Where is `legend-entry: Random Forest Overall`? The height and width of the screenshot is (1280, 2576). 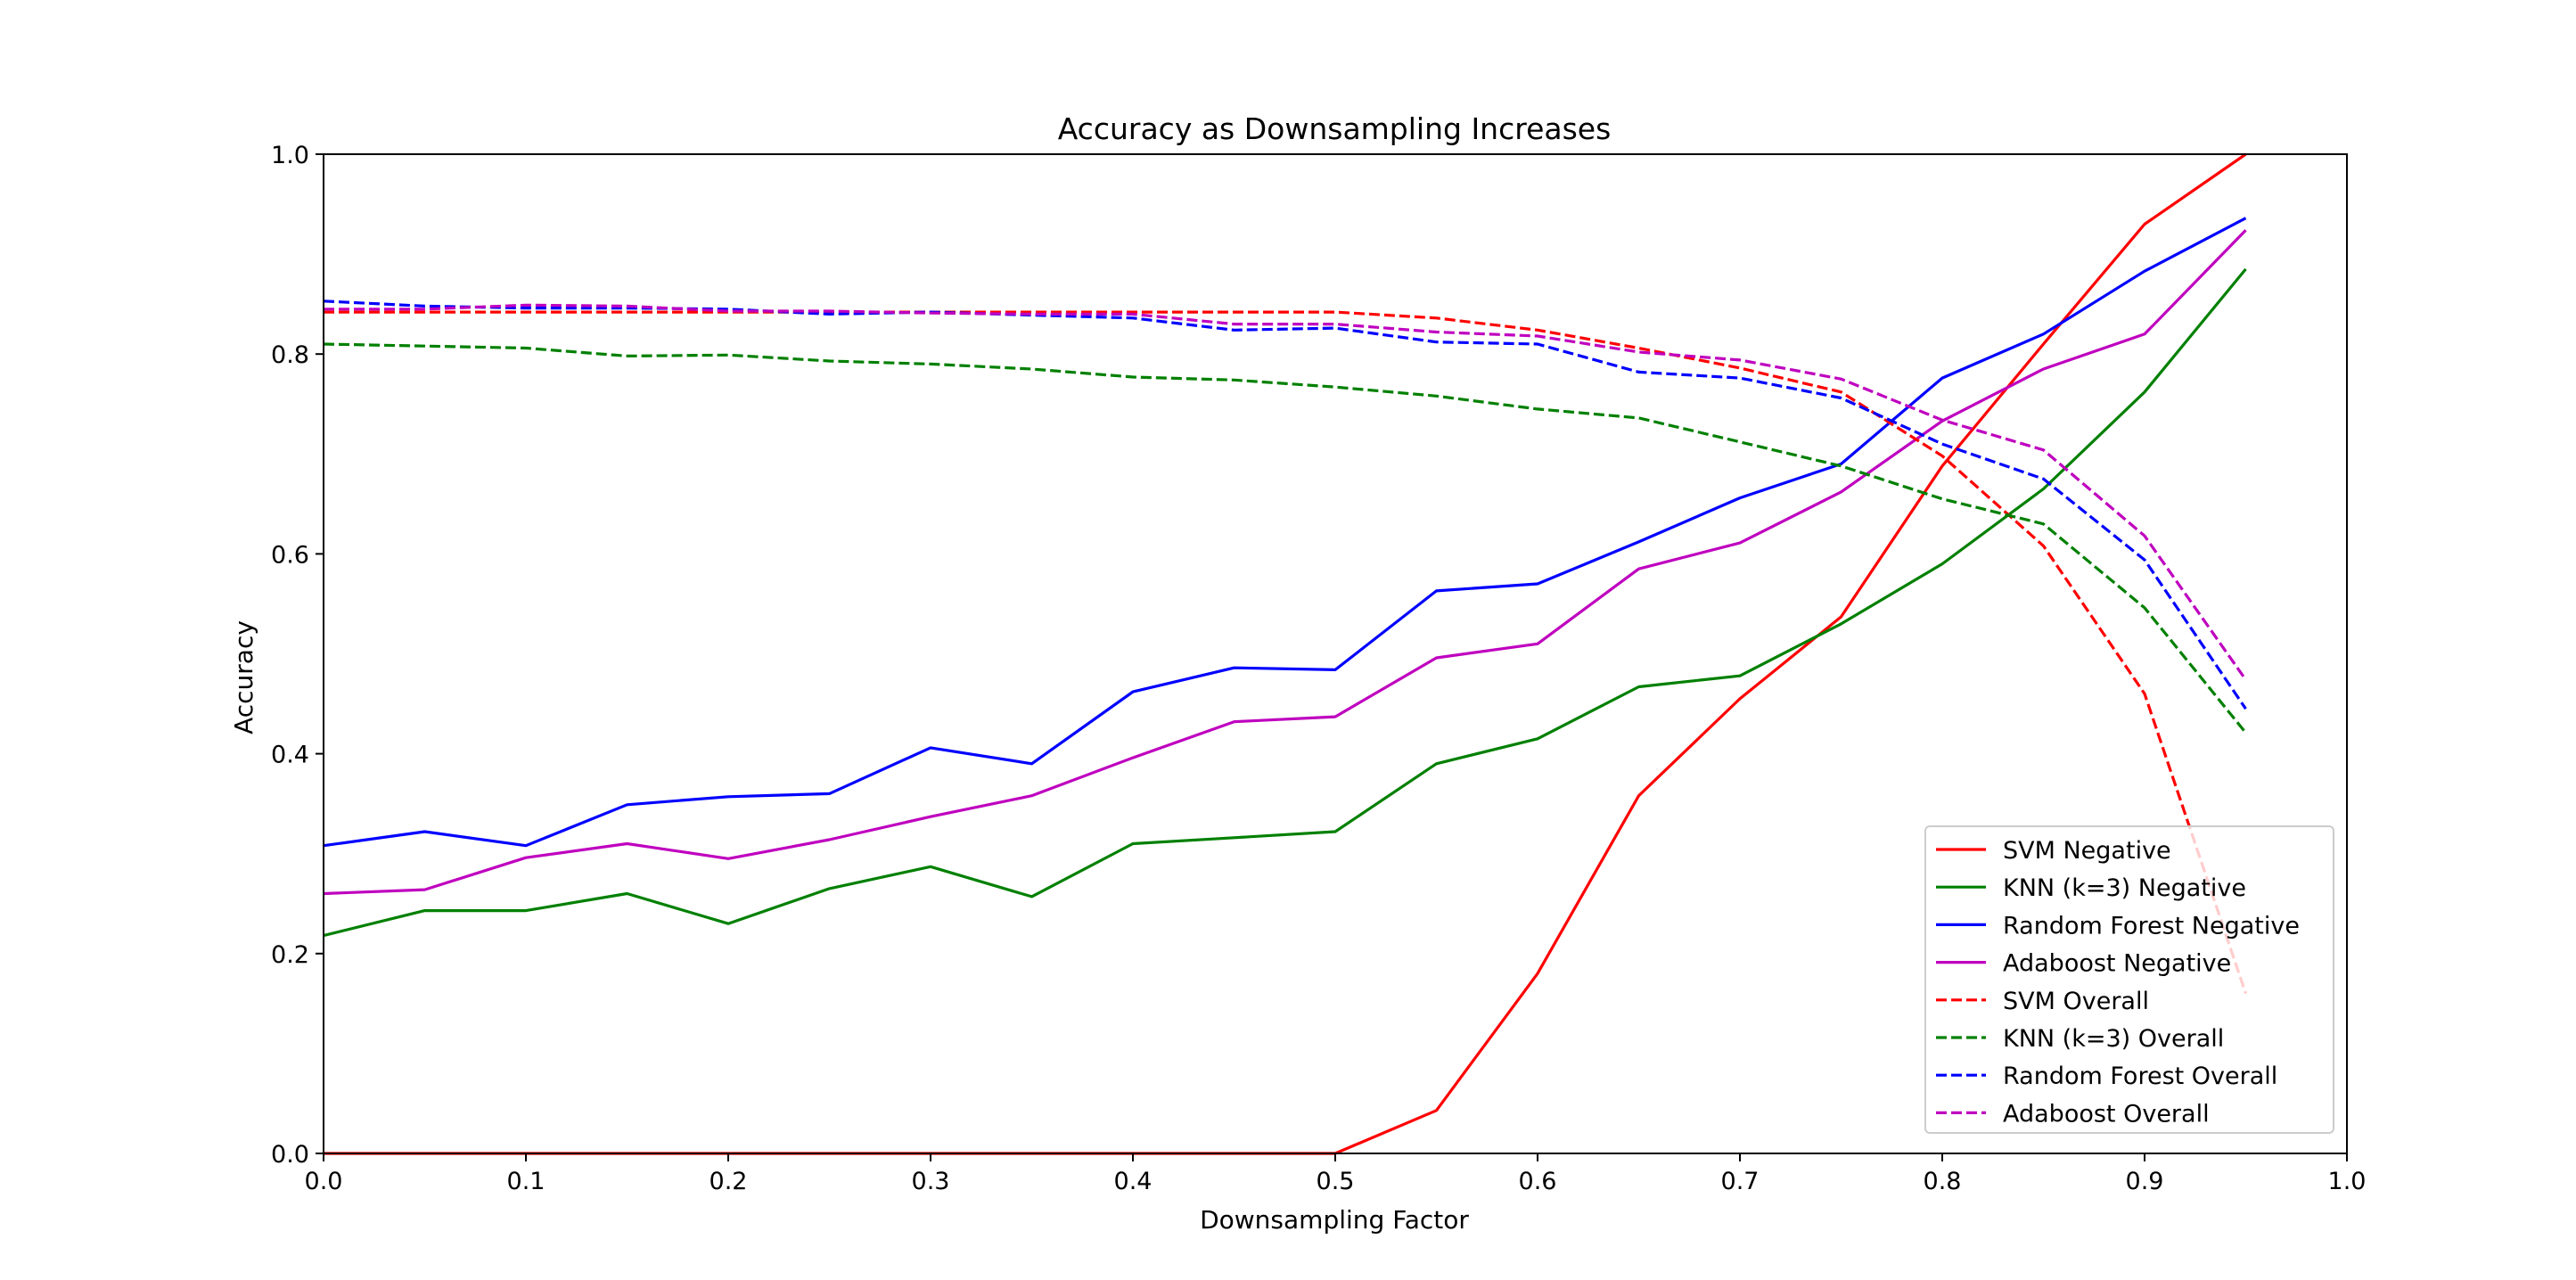 legend-entry: Random Forest Overall is located at coordinates (2140, 1076).